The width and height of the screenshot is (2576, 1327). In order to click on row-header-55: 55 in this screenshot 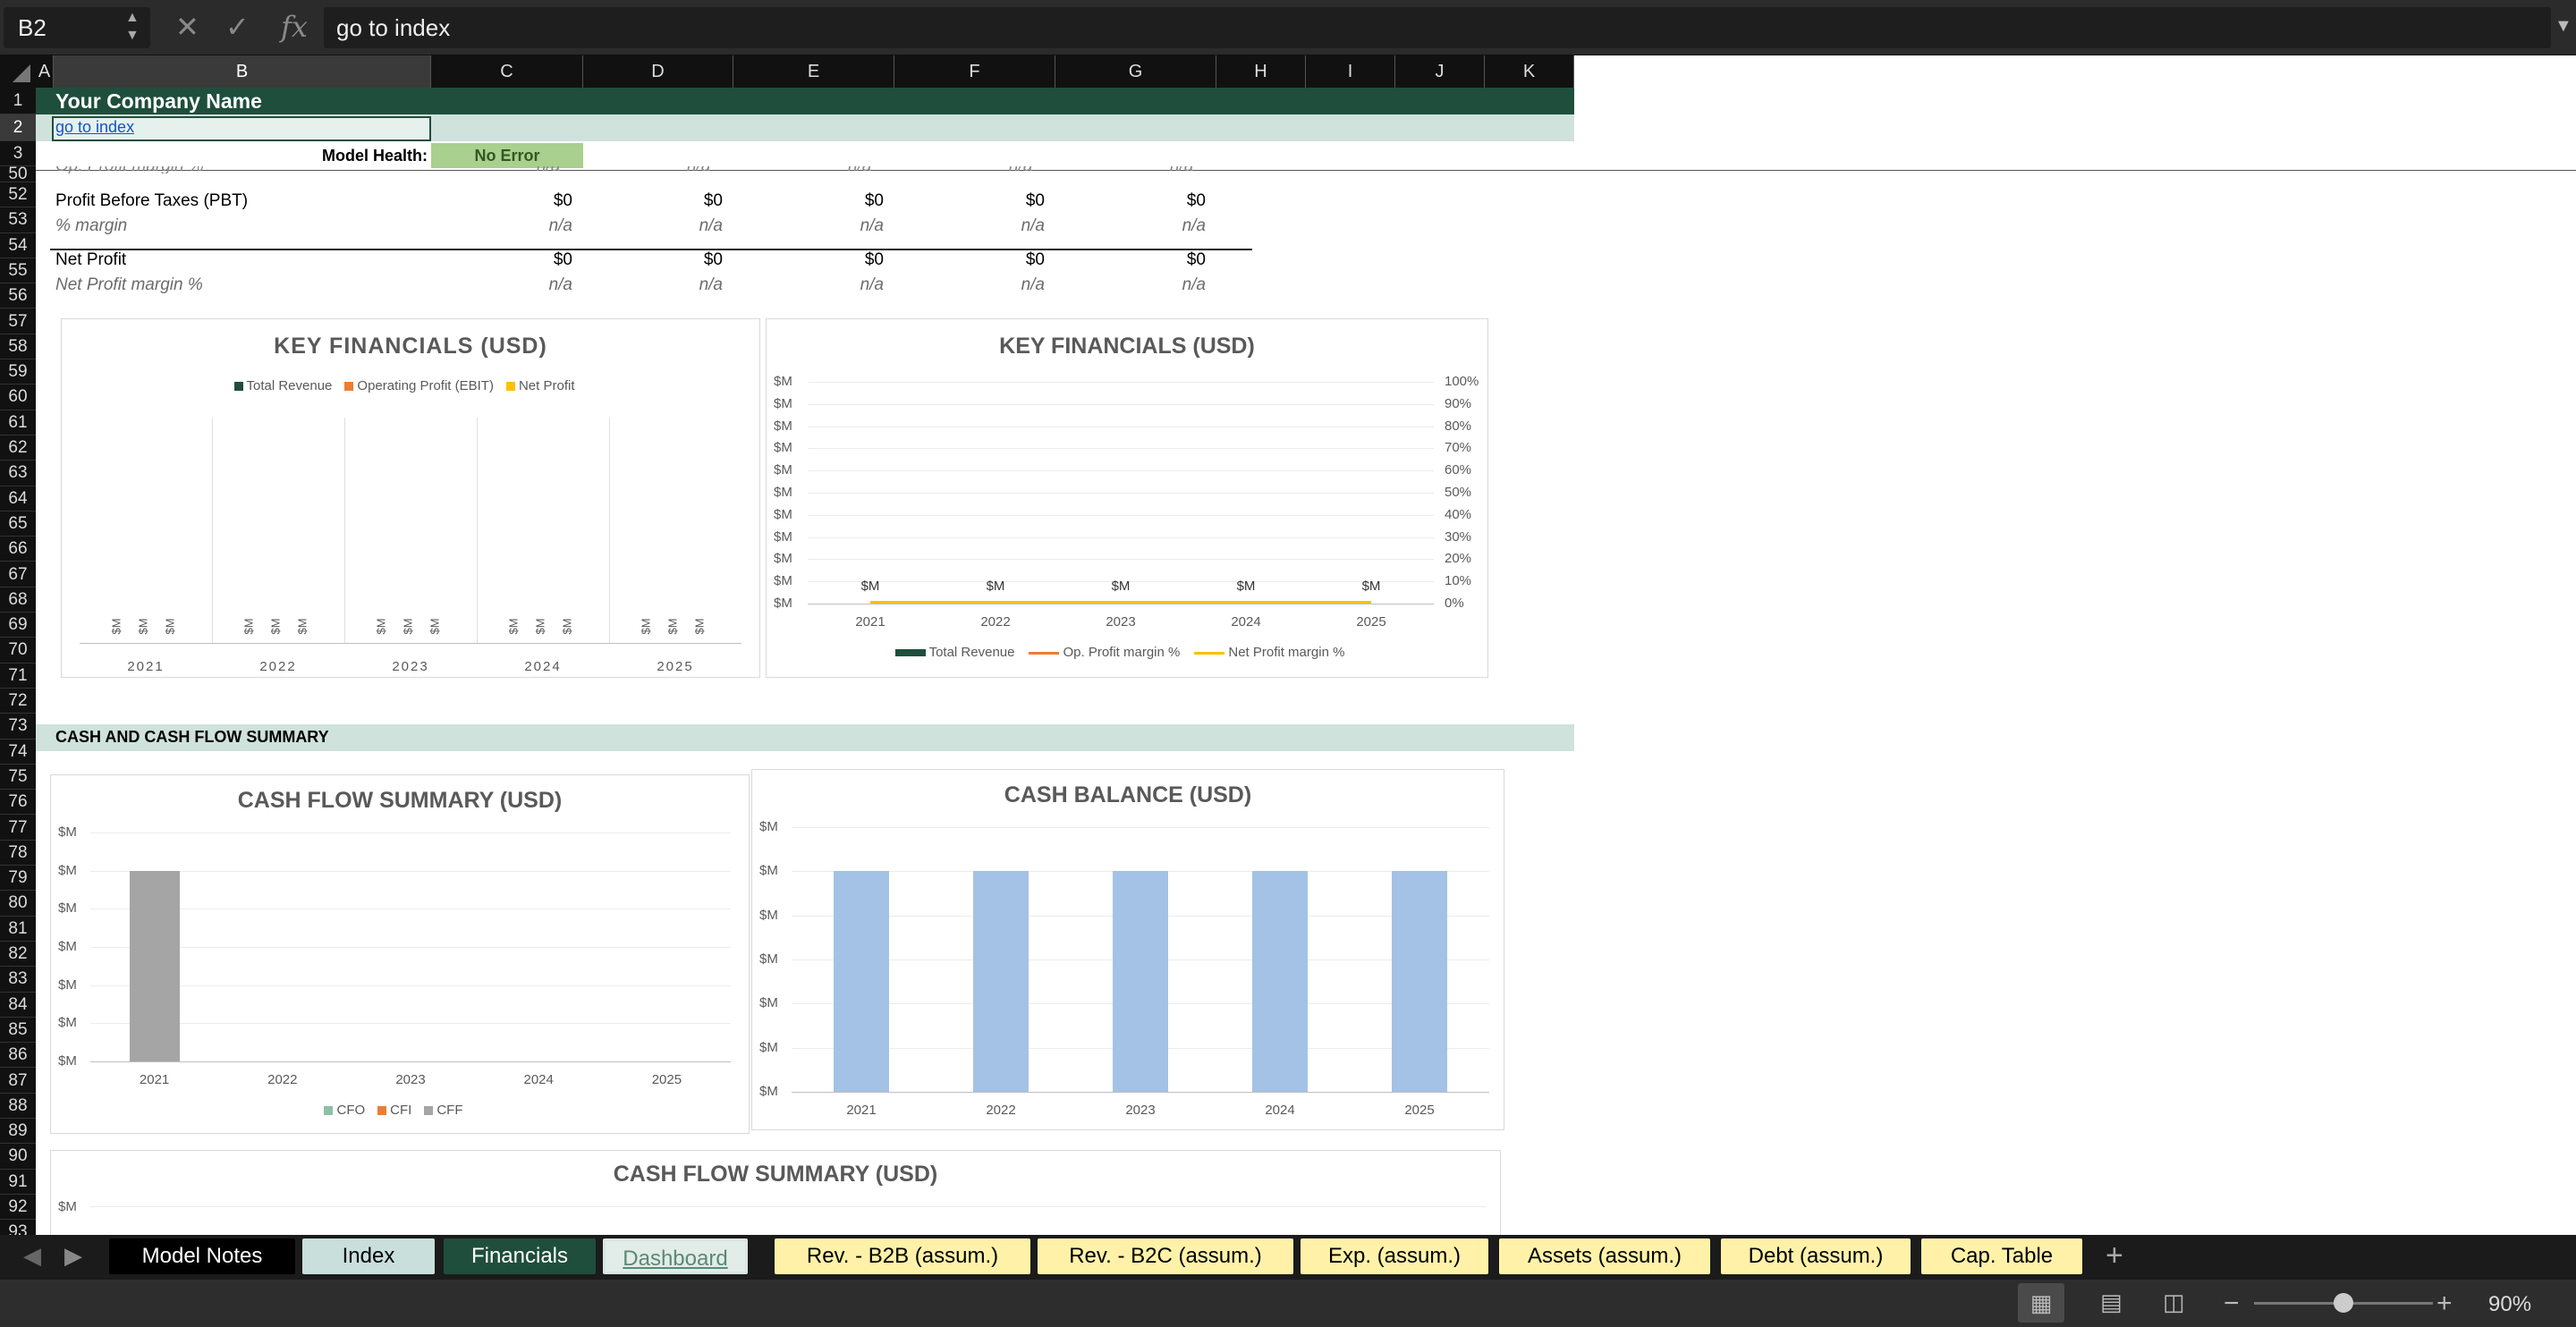, I will do `click(18, 271)`.